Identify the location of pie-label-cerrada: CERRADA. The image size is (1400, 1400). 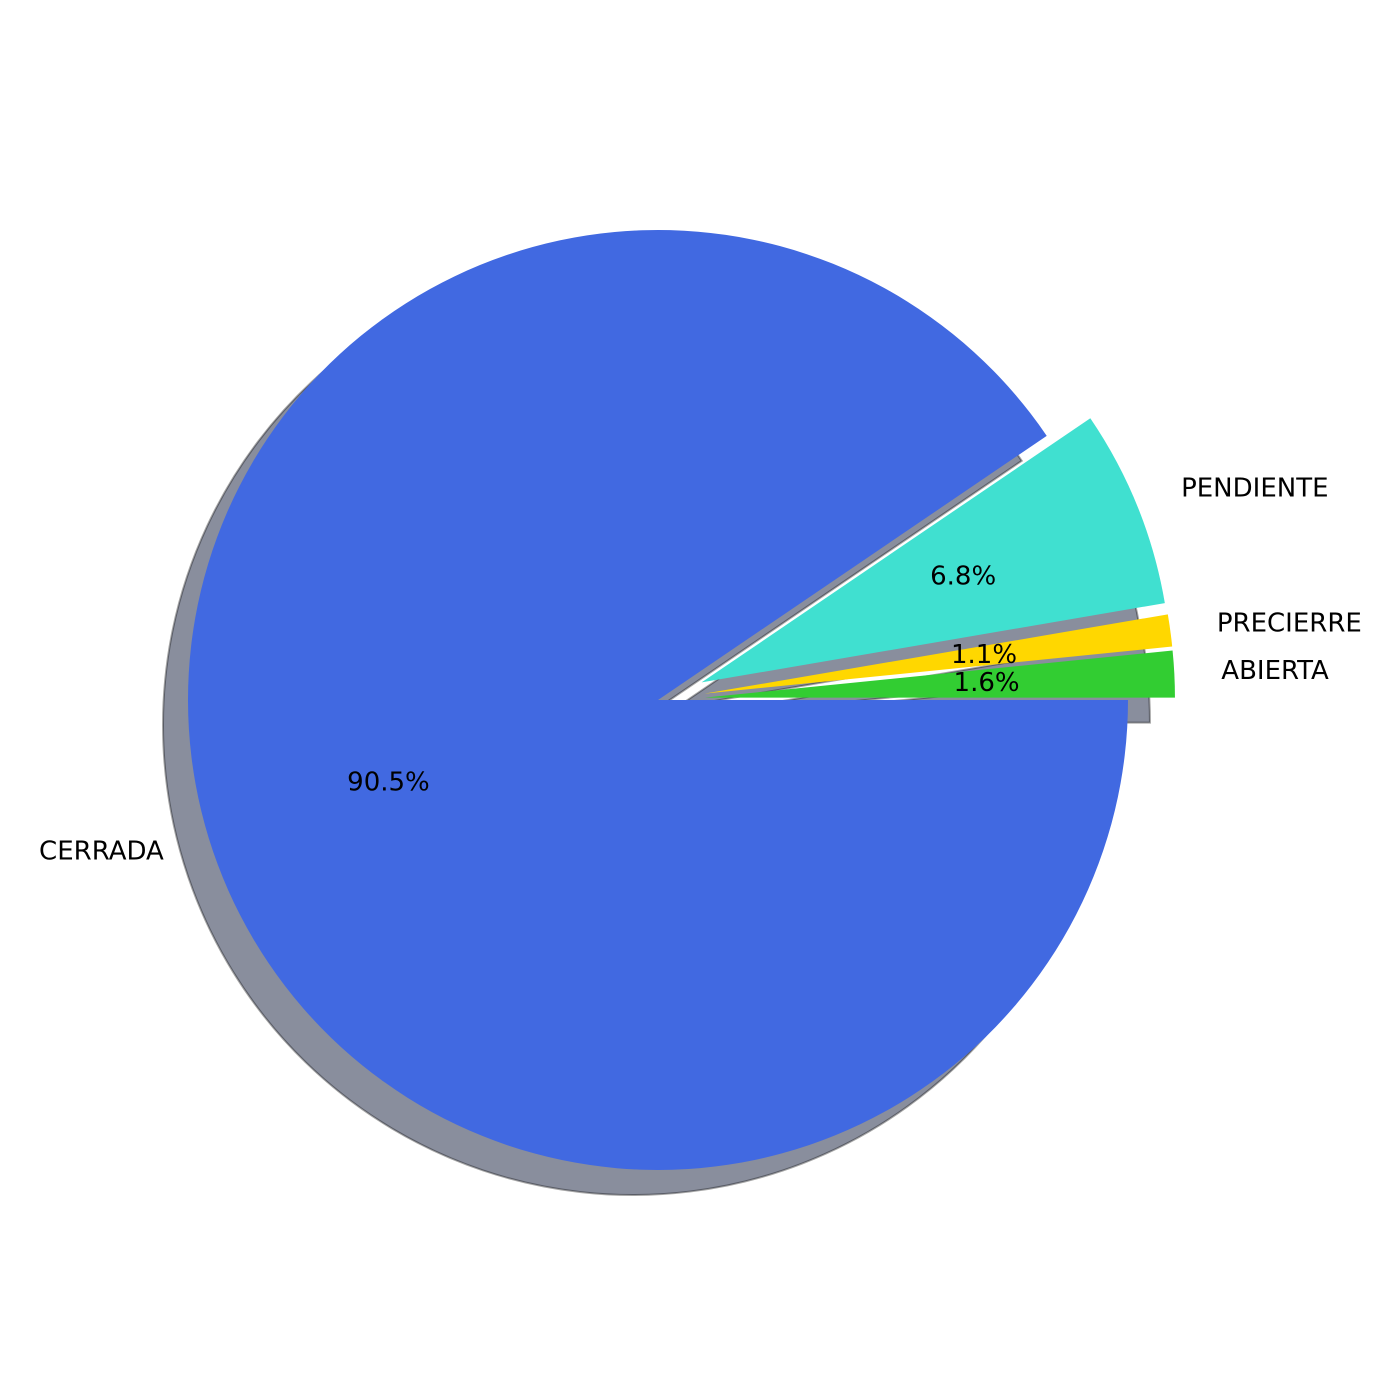
(101, 852).